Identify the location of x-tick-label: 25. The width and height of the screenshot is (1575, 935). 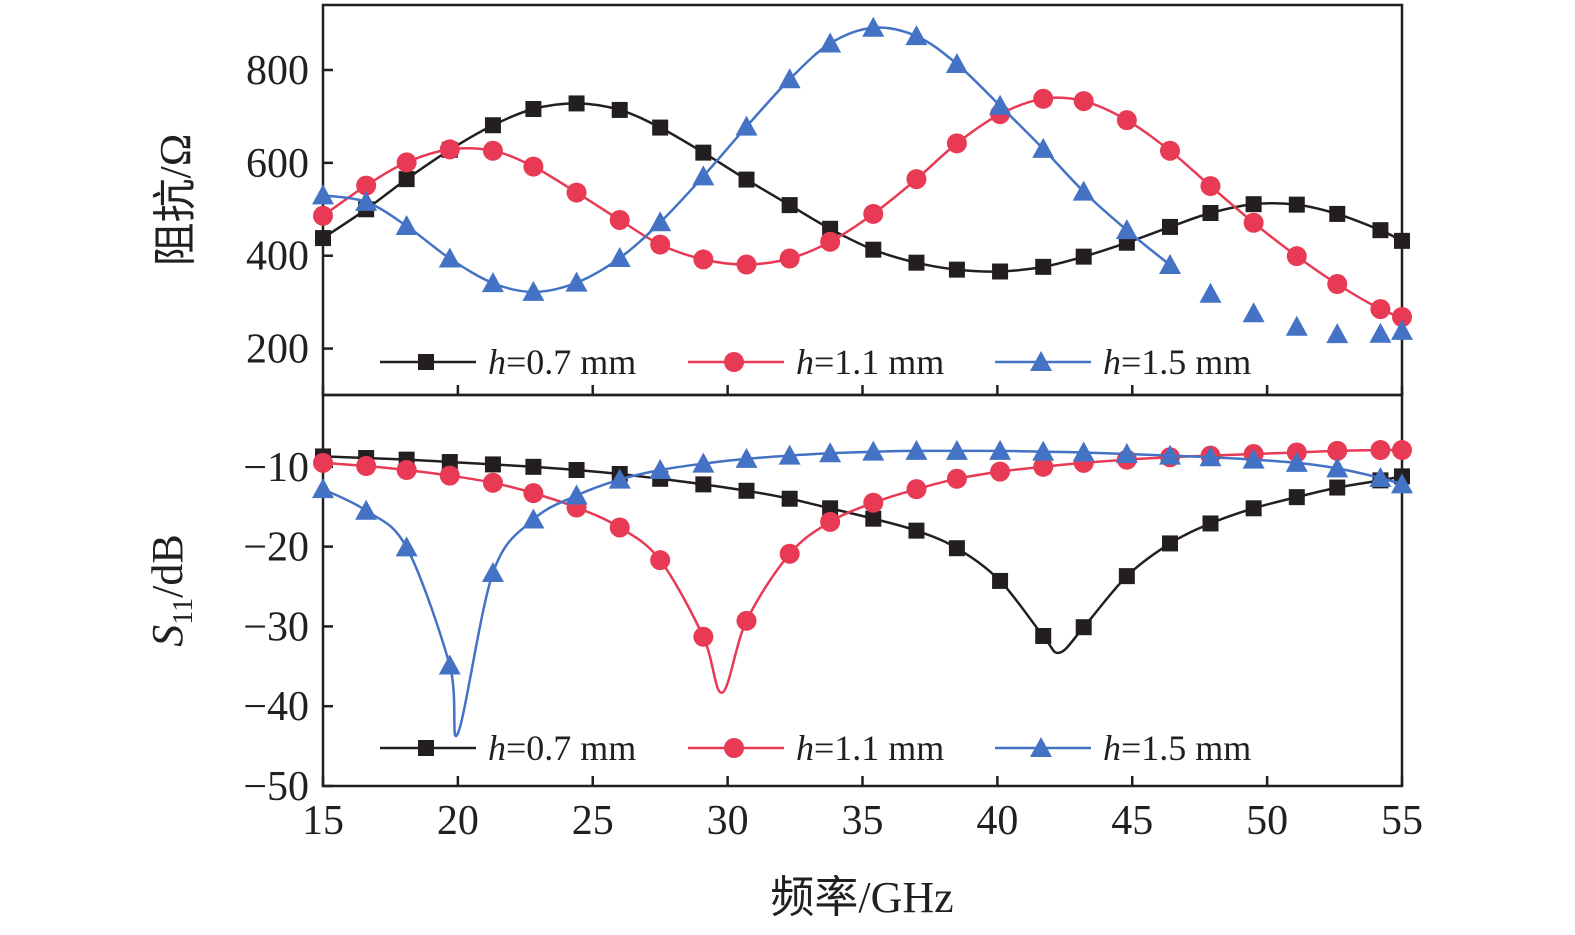
(593, 821).